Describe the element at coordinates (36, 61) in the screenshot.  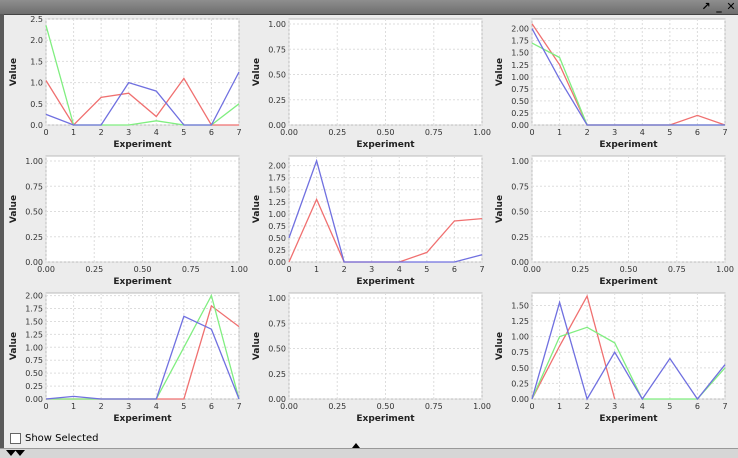
I see `y-tick-label: 1.5` at that location.